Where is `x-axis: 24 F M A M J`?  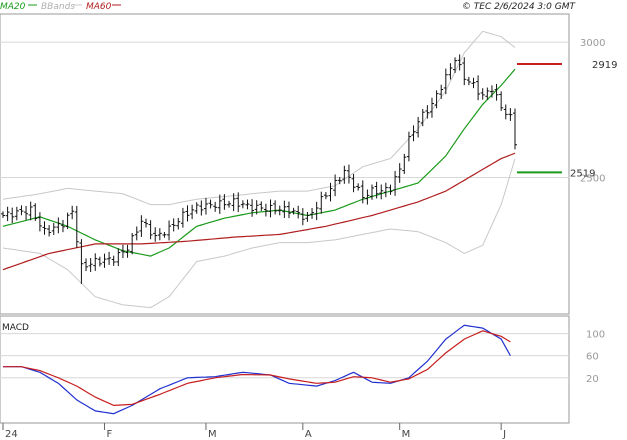 x-axis: 24 F M A M J is located at coordinates (254, 431).